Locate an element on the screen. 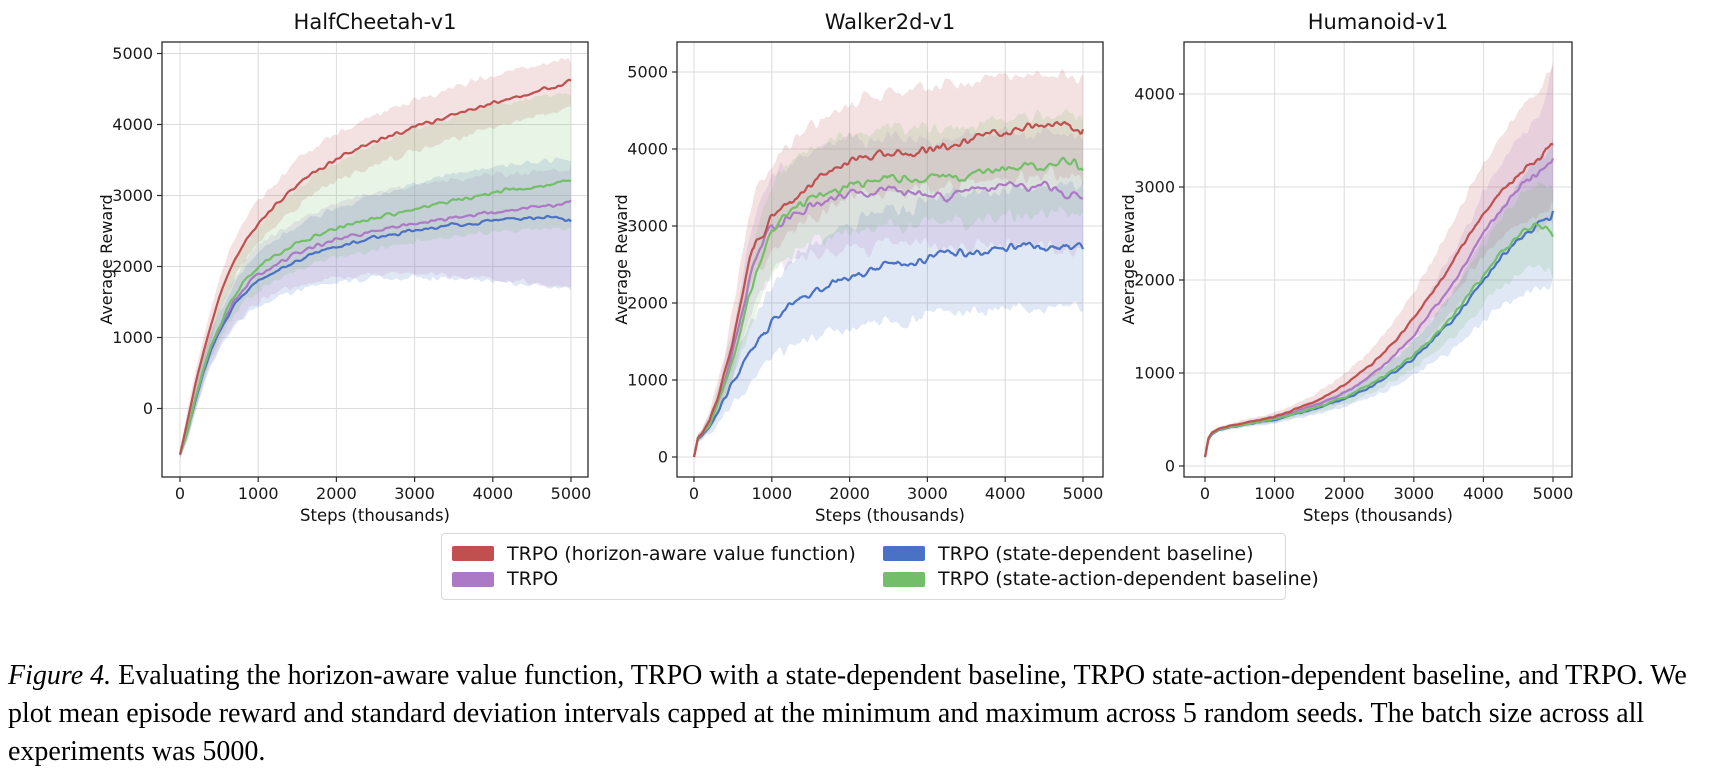 This screenshot has height=782, width=1728. legend-item: TRPO (state-dependent baseline) is located at coordinates (1101, 554).